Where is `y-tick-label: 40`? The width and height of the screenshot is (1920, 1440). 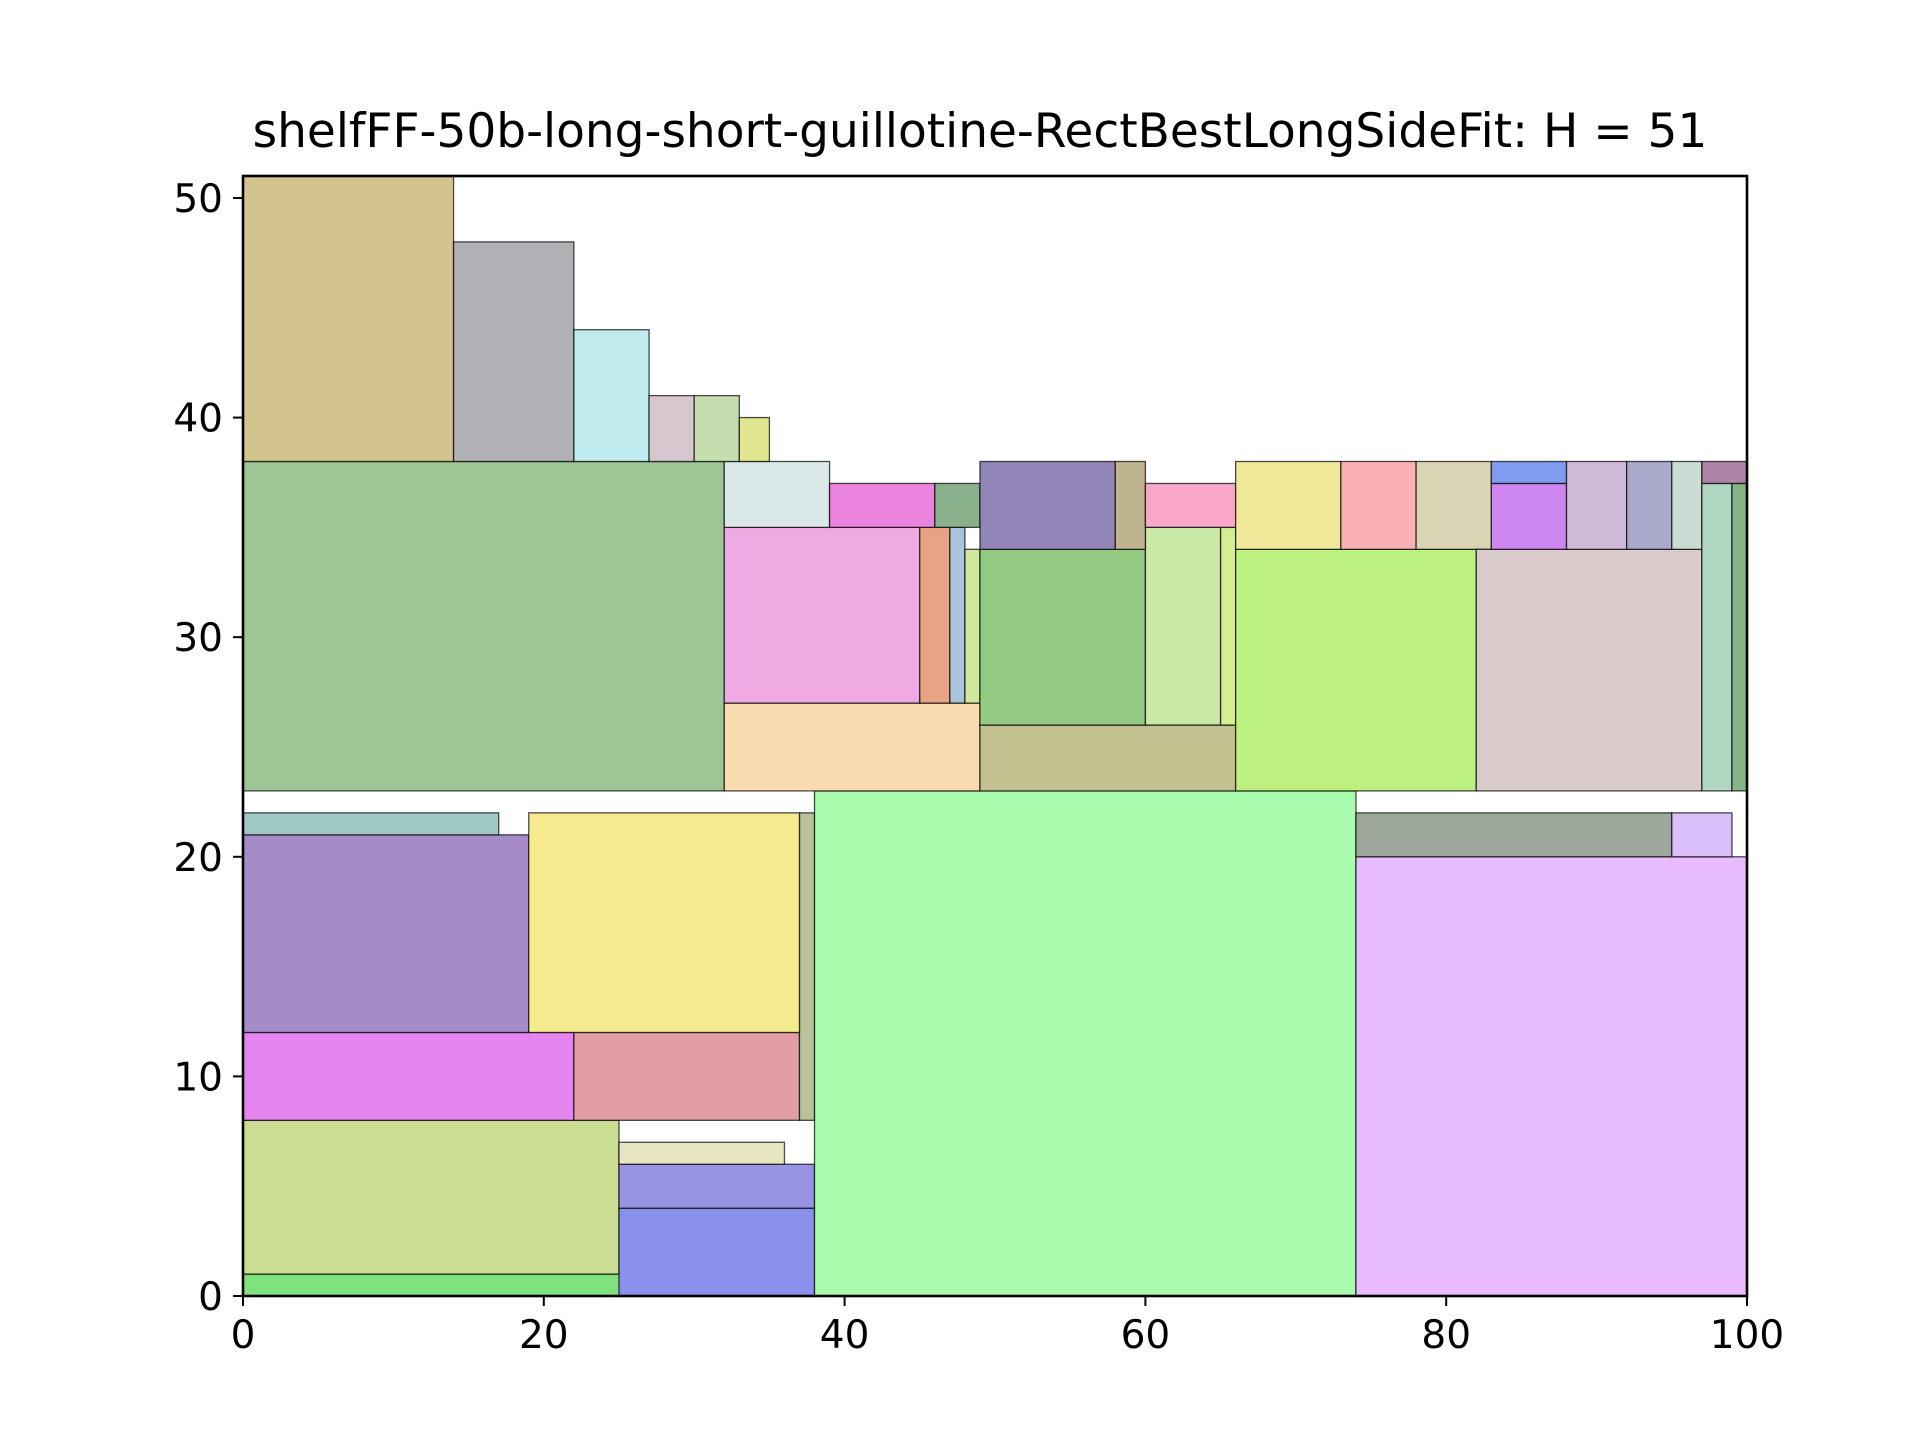 y-tick-label: 40 is located at coordinates (198, 419).